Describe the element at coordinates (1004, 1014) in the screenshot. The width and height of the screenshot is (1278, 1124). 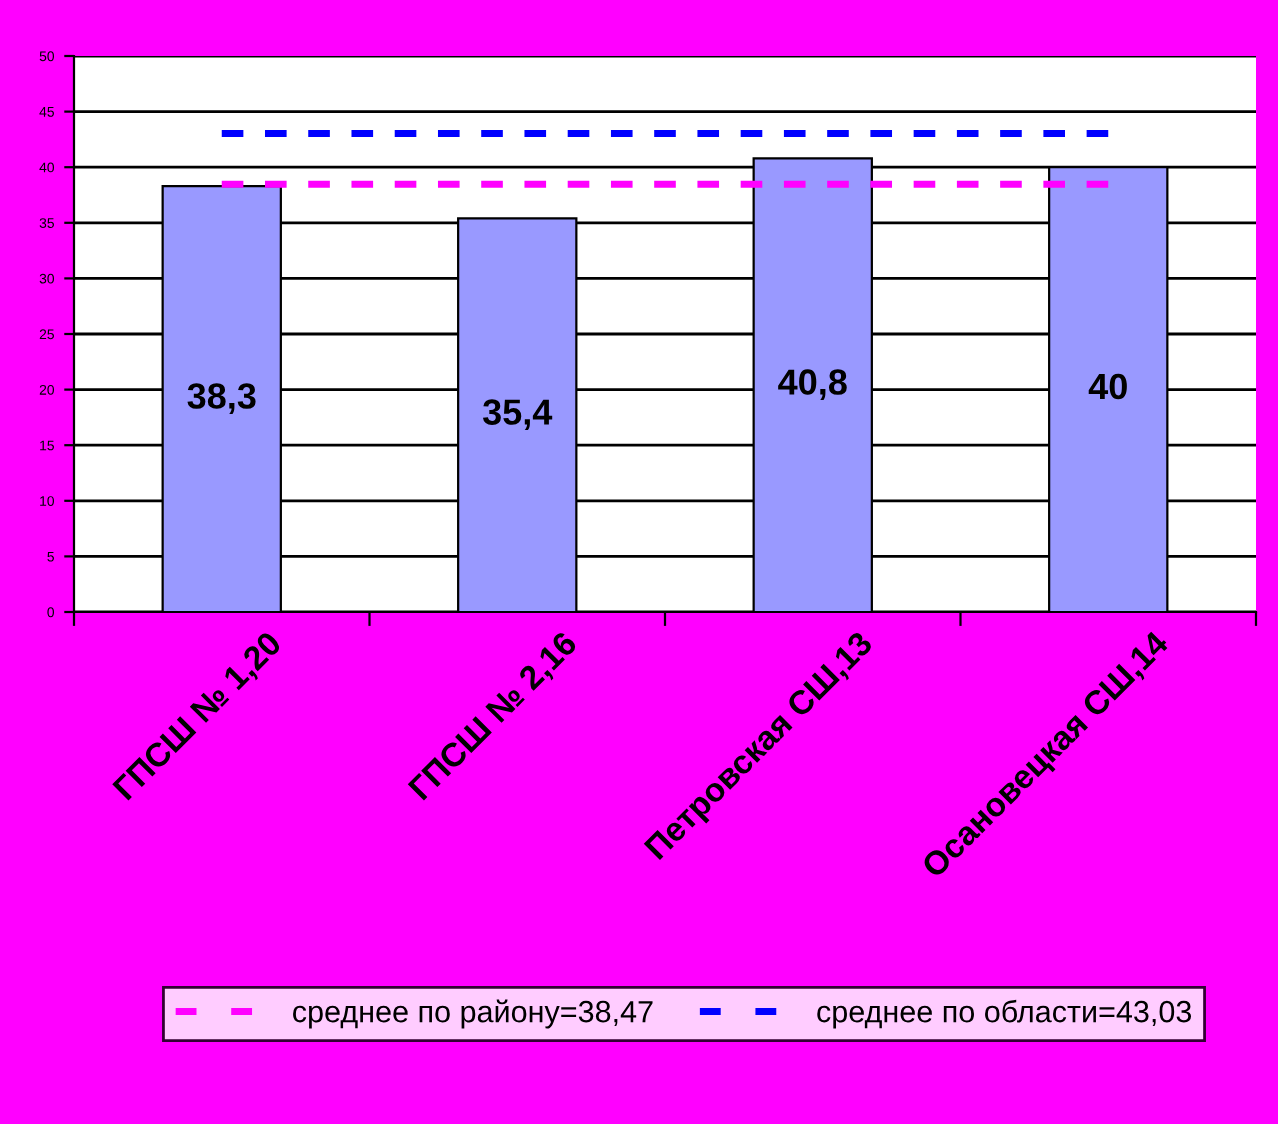
I see `legend-label: среднее по области=43,03` at that location.